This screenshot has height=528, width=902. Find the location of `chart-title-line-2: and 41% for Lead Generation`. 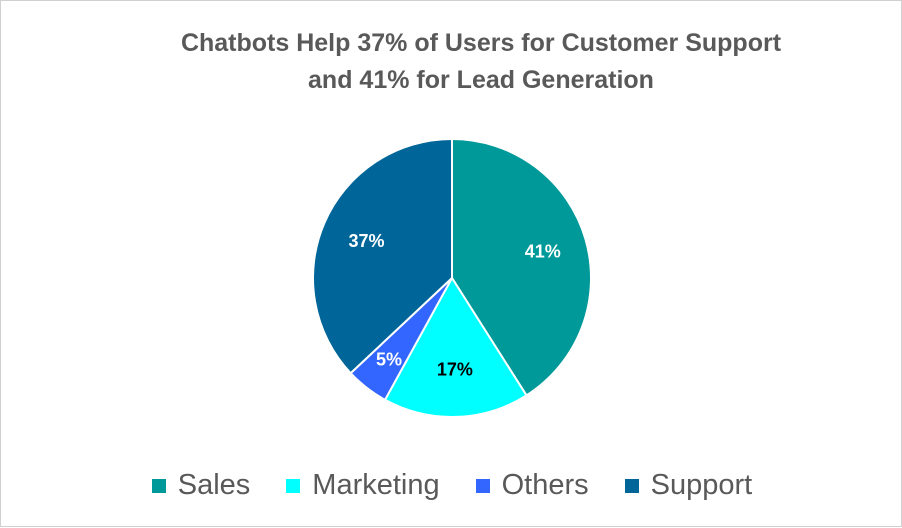

chart-title-line-2: and 41% for Lead Generation is located at coordinates (481, 80).